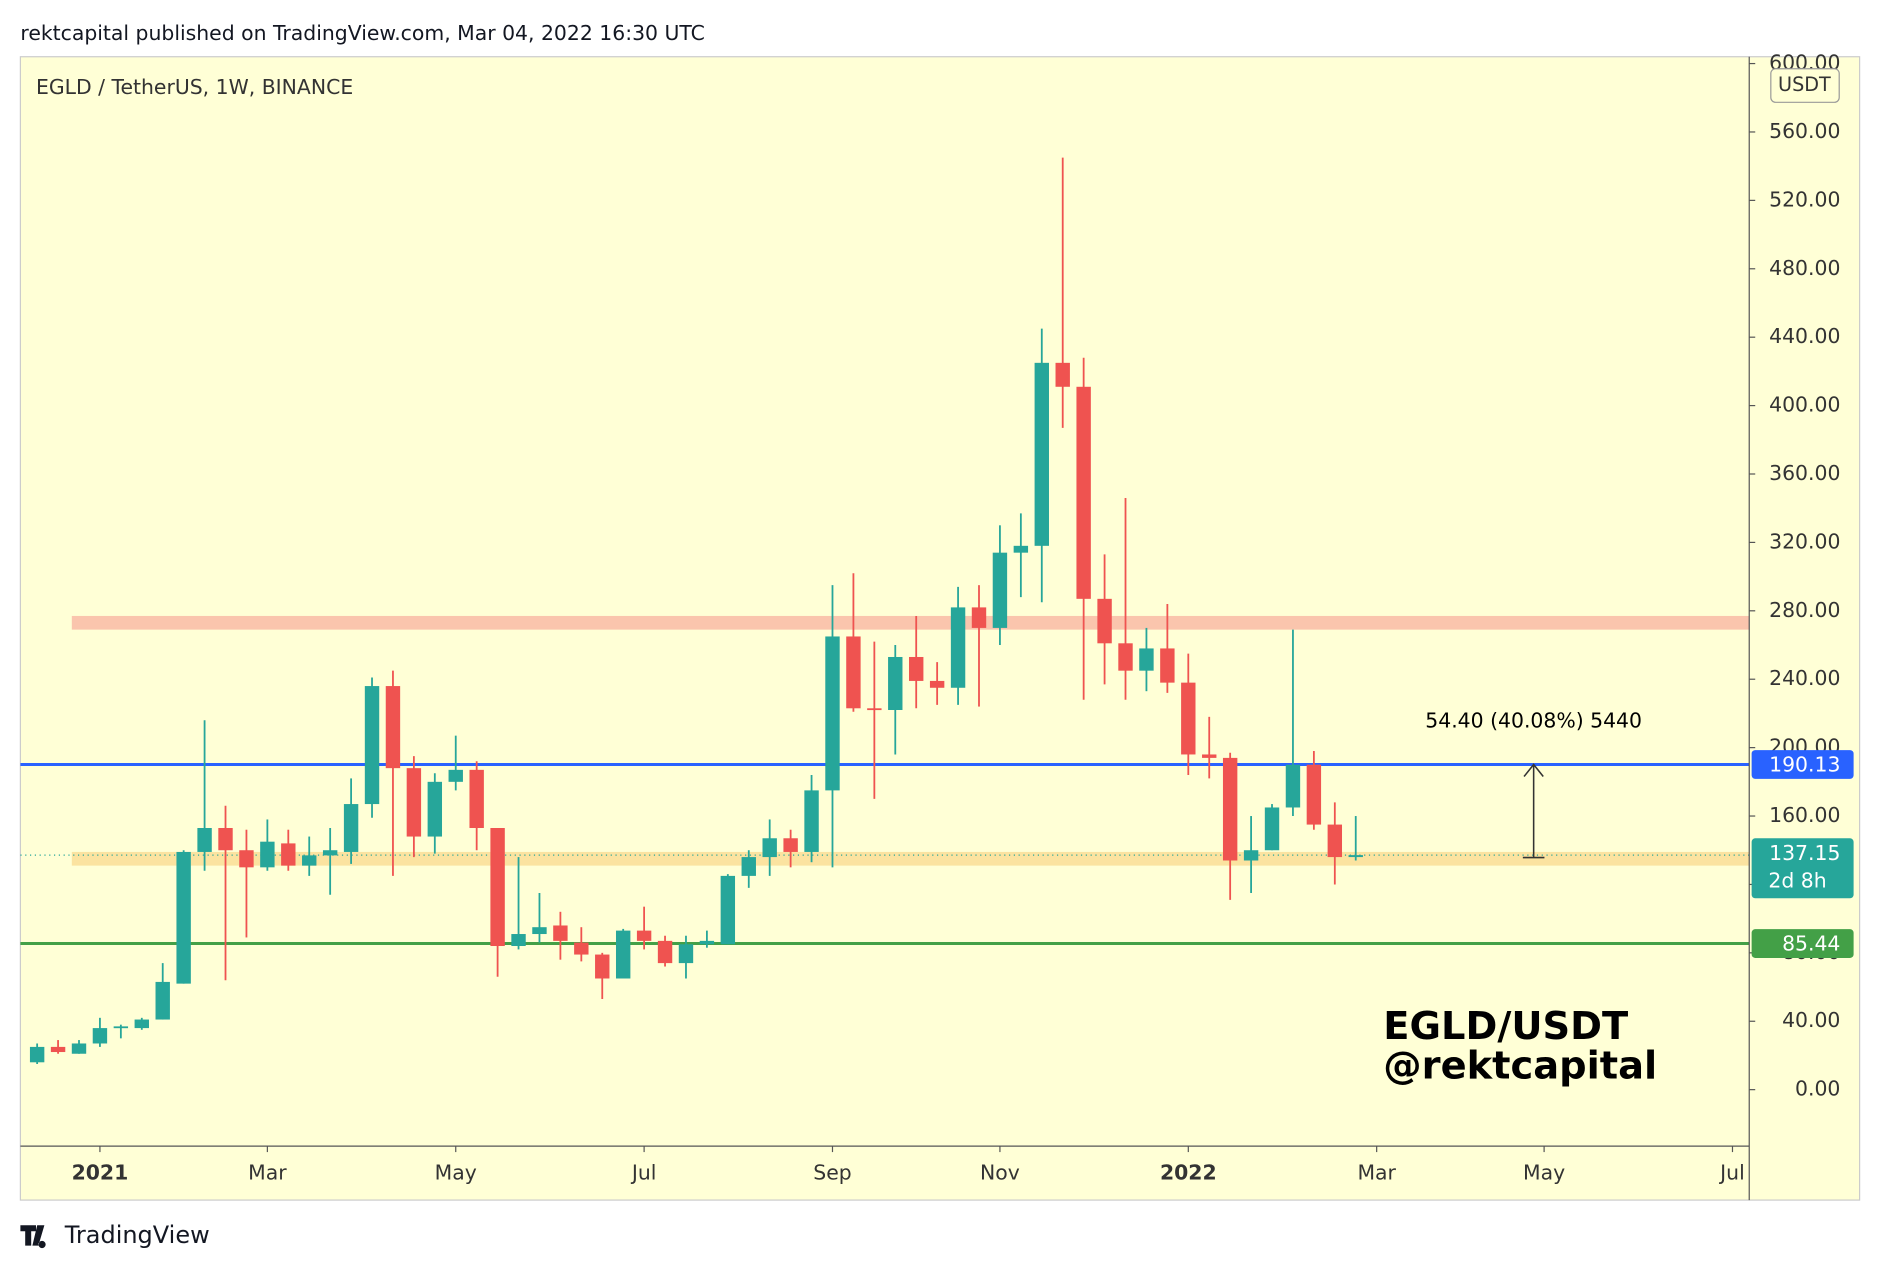 Image resolution: width=1880 pixels, height=1270 pixels. I want to click on y-tick-label: 520.00, so click(1804, 199).